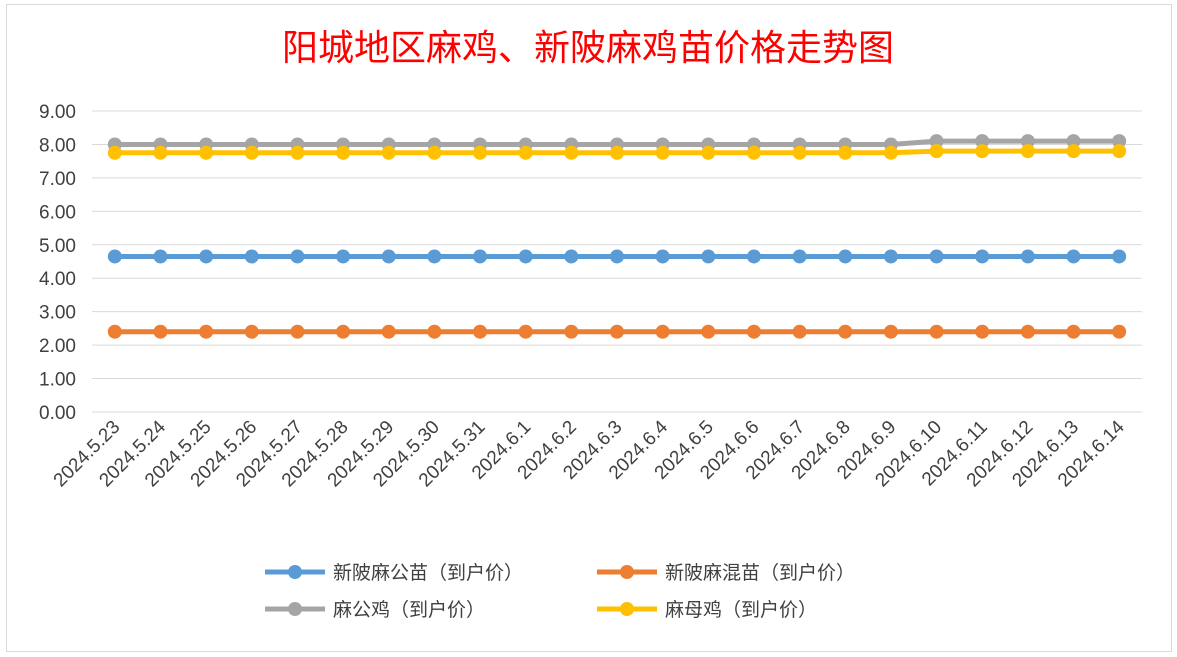  What do you see at coordinates (57, 380) in the screenshot?
I see `y-tick-label: 1.00` at bounding box center [57, 380].